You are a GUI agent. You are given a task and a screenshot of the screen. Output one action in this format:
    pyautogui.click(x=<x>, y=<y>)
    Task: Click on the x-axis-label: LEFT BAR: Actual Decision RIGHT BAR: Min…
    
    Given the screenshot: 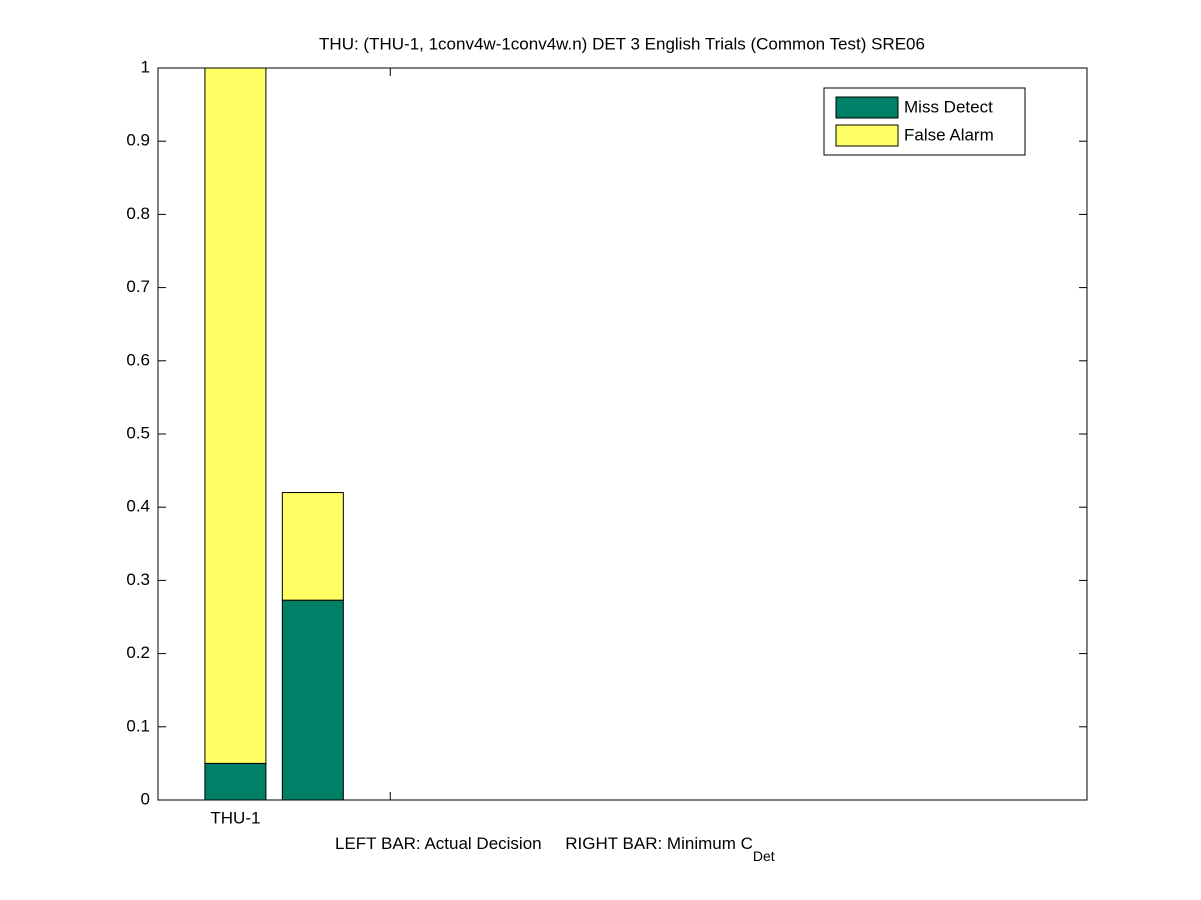 What is the action you would take?
    pyautogui.click(x=555, y=848)
    